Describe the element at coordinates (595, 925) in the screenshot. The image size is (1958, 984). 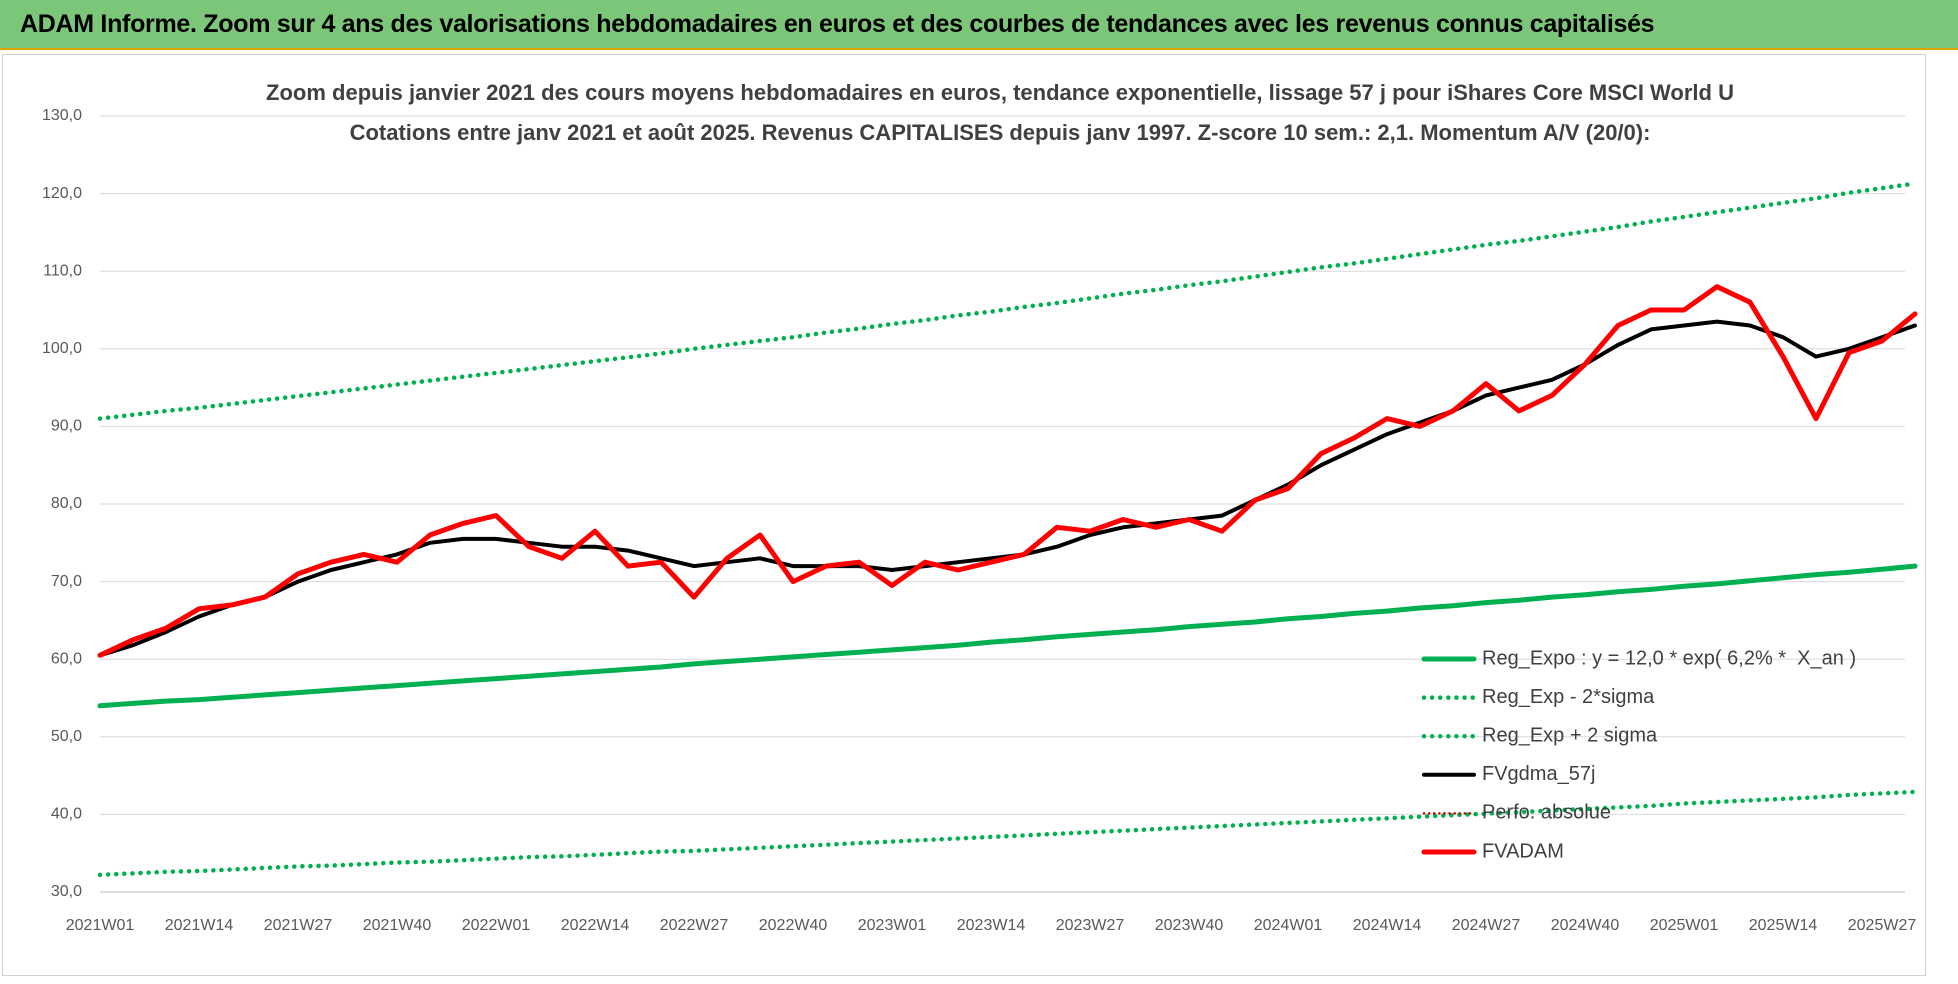
I see `x-tick-label: 2022W14` at that location.